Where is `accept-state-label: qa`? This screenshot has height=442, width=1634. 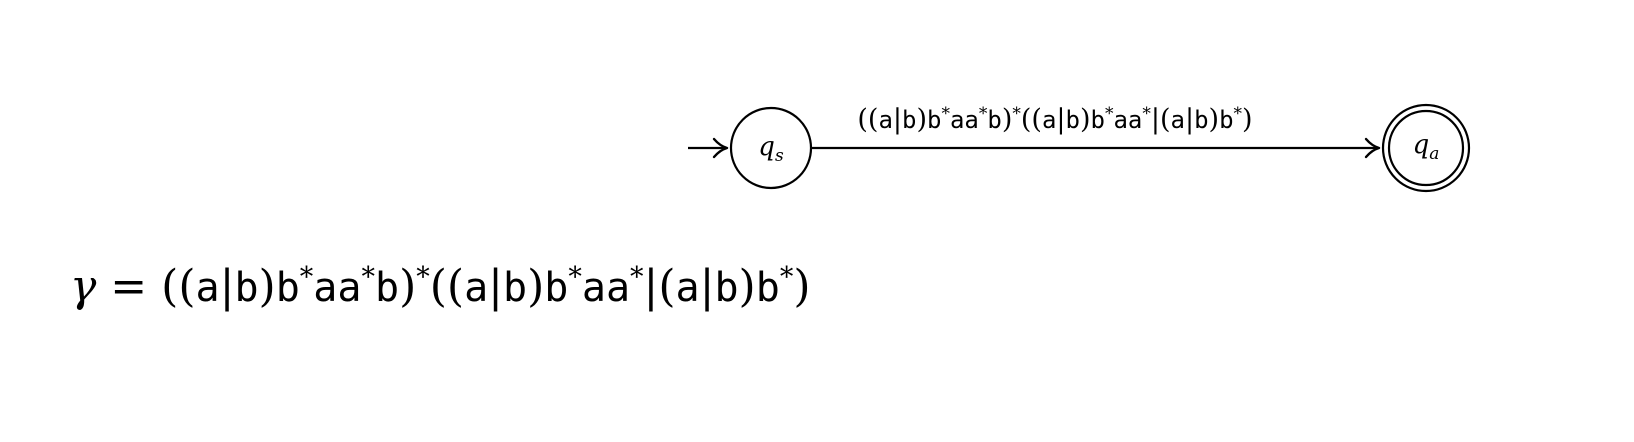 accept-state-label: qa is located at coordinates (1426, 147).